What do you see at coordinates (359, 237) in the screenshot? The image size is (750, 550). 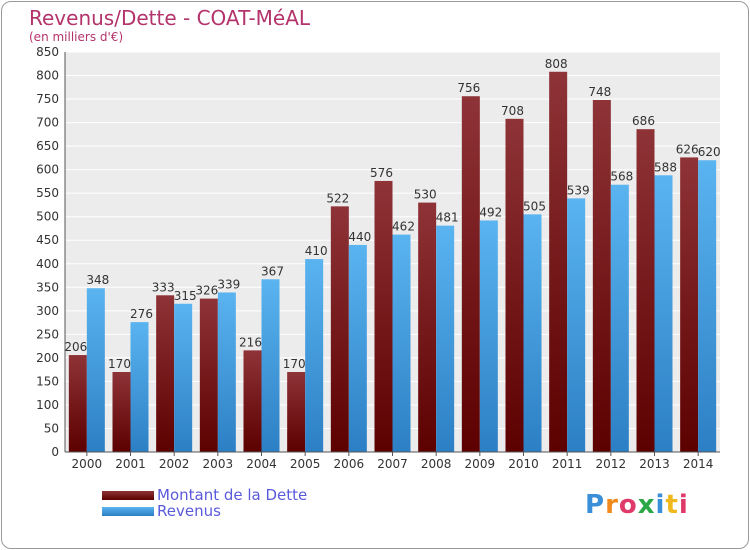 I see `data-label-revenue: 440` at bounding box center [359, 237].